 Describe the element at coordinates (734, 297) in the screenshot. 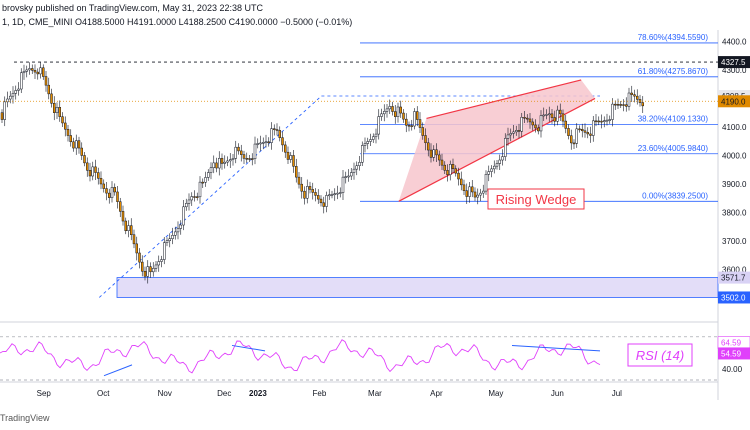

I see `price-tag-box` at that location.